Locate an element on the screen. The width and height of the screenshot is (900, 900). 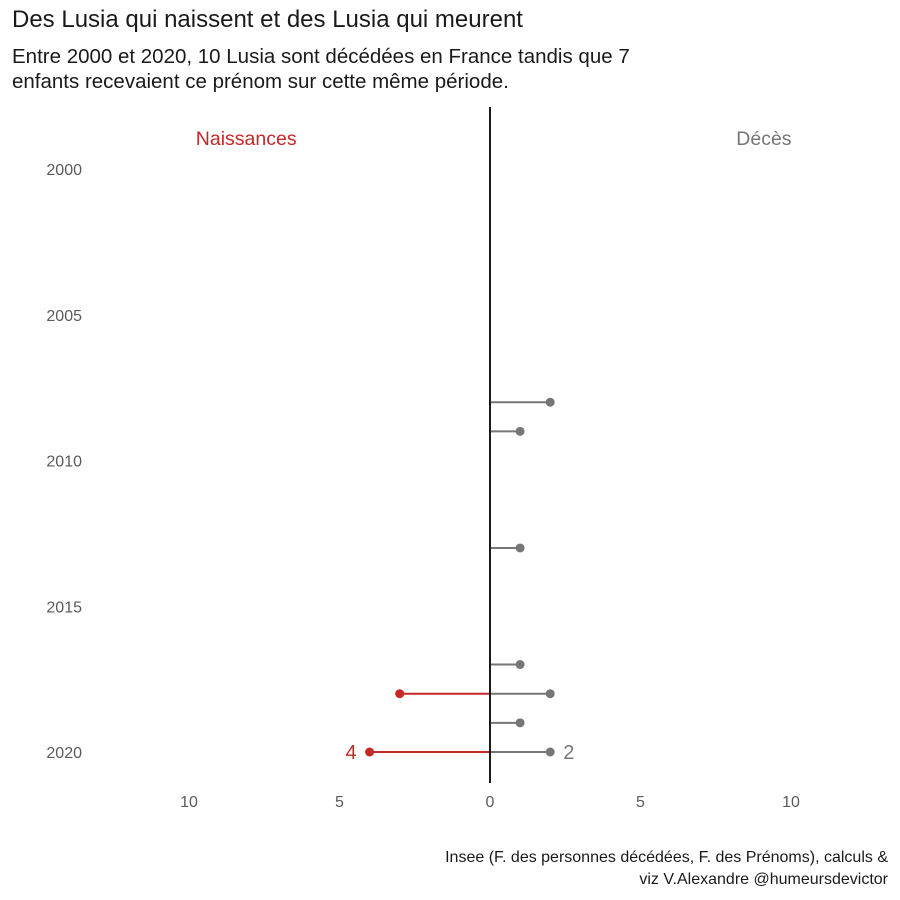
y-tick-label: 2020 is located at coordinates (64, 753).